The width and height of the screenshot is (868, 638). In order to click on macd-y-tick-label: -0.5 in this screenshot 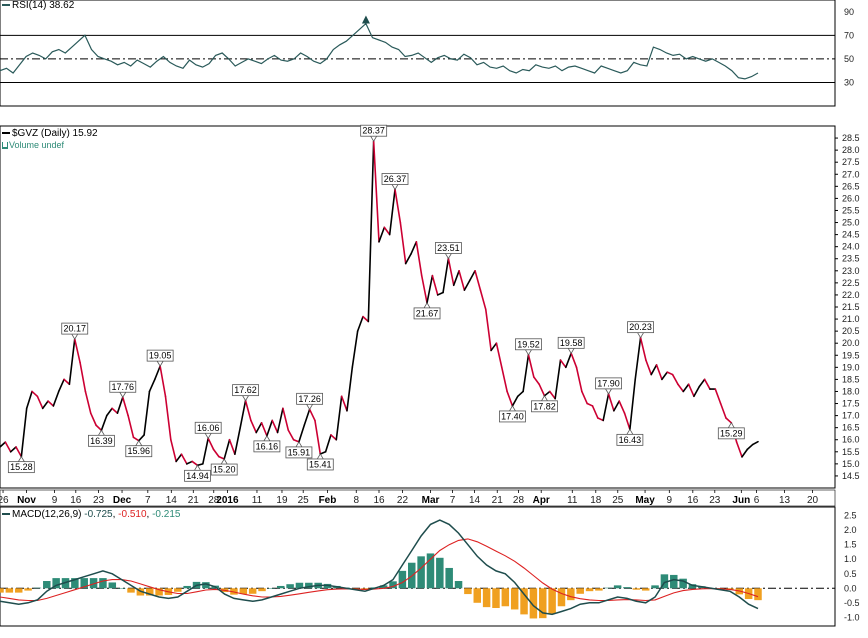, I will do `click(852, 603)`.